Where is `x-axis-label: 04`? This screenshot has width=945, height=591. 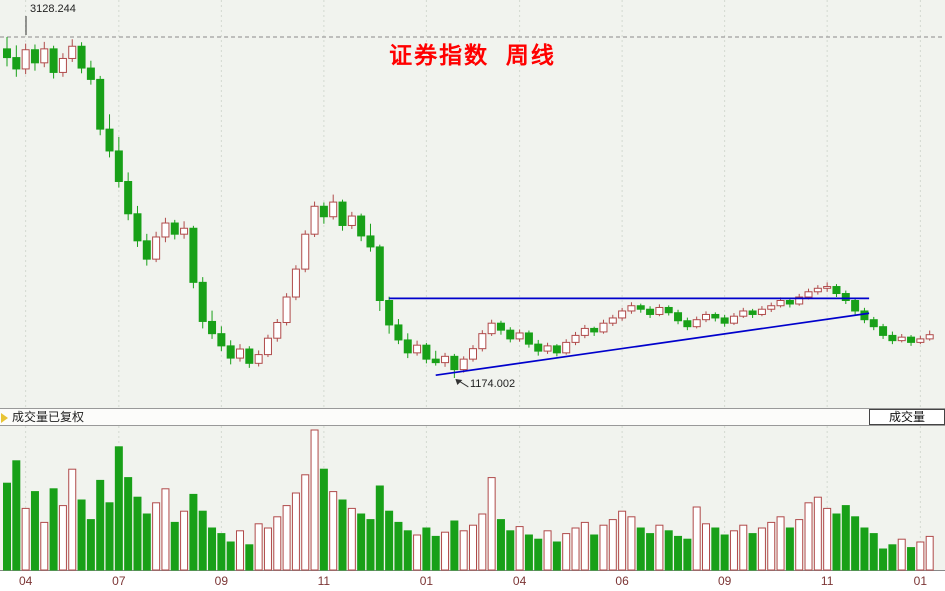
x-axis-label: 04 is located at coordinates (25, 581).